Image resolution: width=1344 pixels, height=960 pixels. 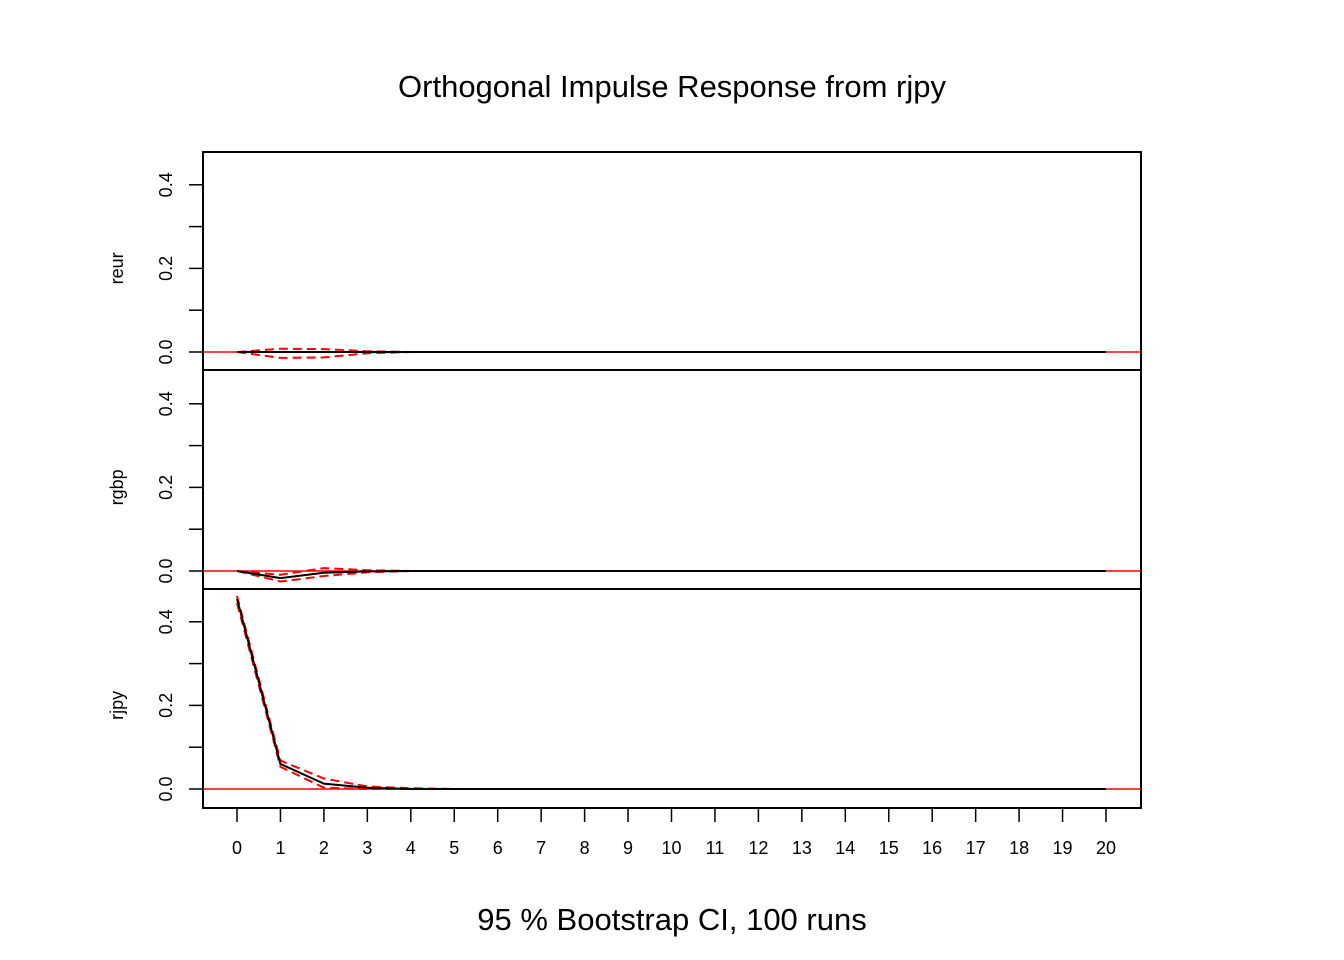 I want to click on x-tick-label: 18, so click(x=1019, y=848).